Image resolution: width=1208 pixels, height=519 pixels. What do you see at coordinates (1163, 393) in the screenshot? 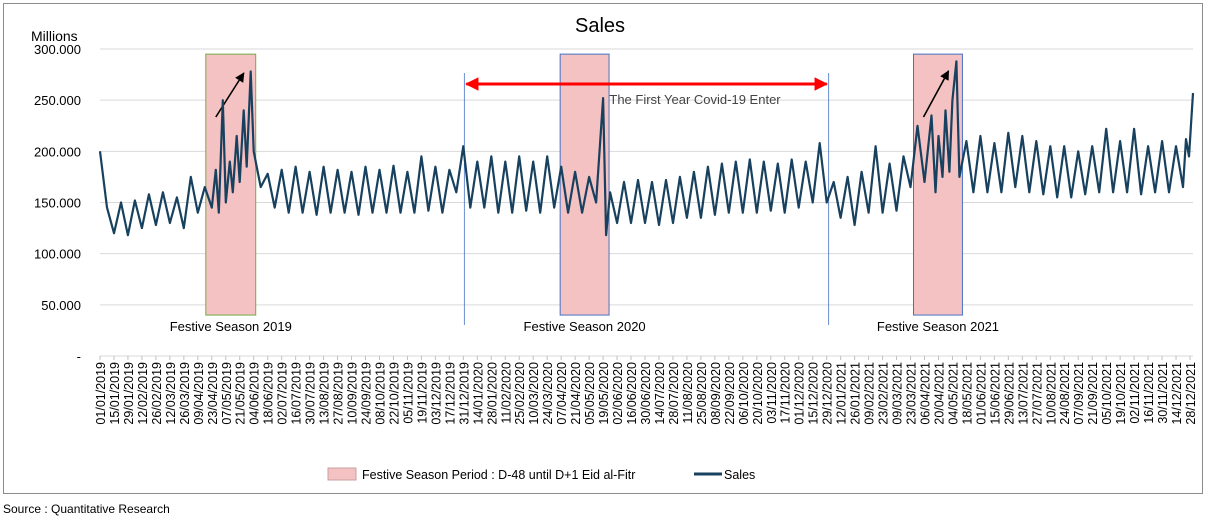
I see `x-tick-label: 30/11/2021` at bounding box center [1163, 393].